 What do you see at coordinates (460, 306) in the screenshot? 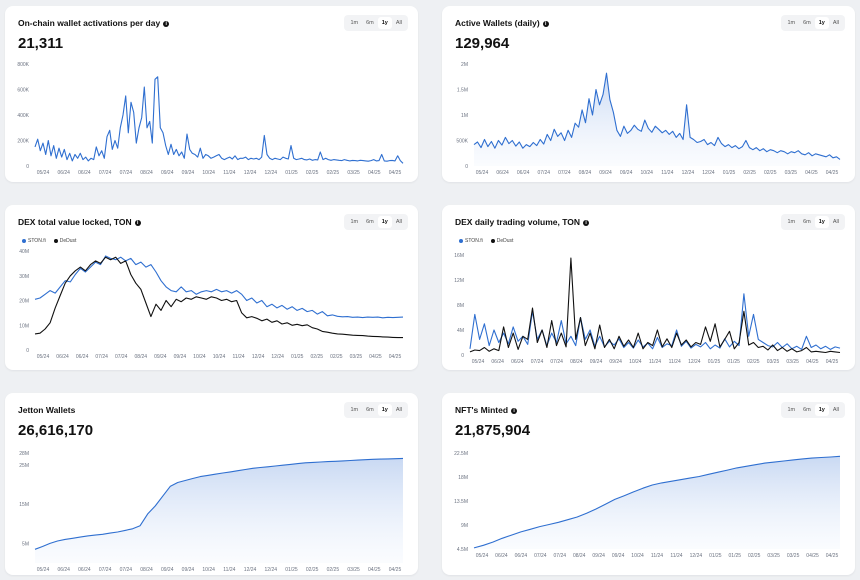
I see `y-tick-label: 8M` at bounding box center [460, 306].